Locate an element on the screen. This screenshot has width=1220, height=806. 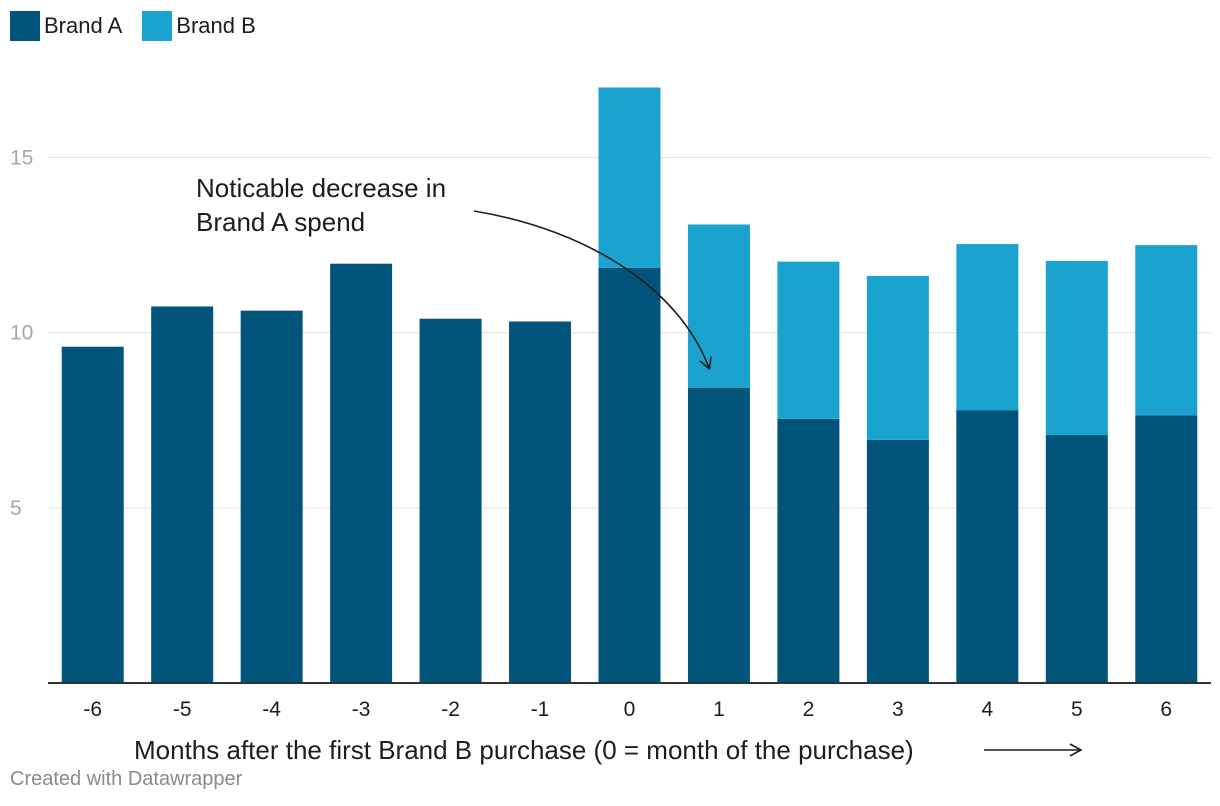
y-tick-label: 10 is located at coordinates (21, 333).